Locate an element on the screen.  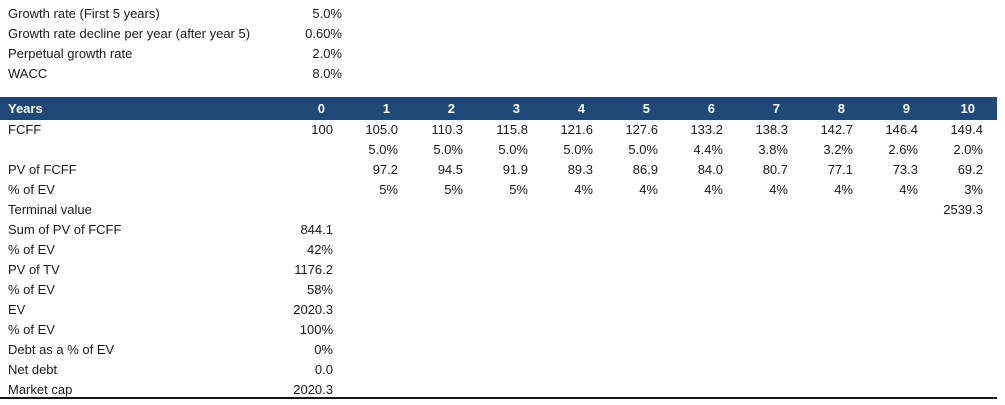
table-cell: 94.5 is located at coordinates (450, 169).